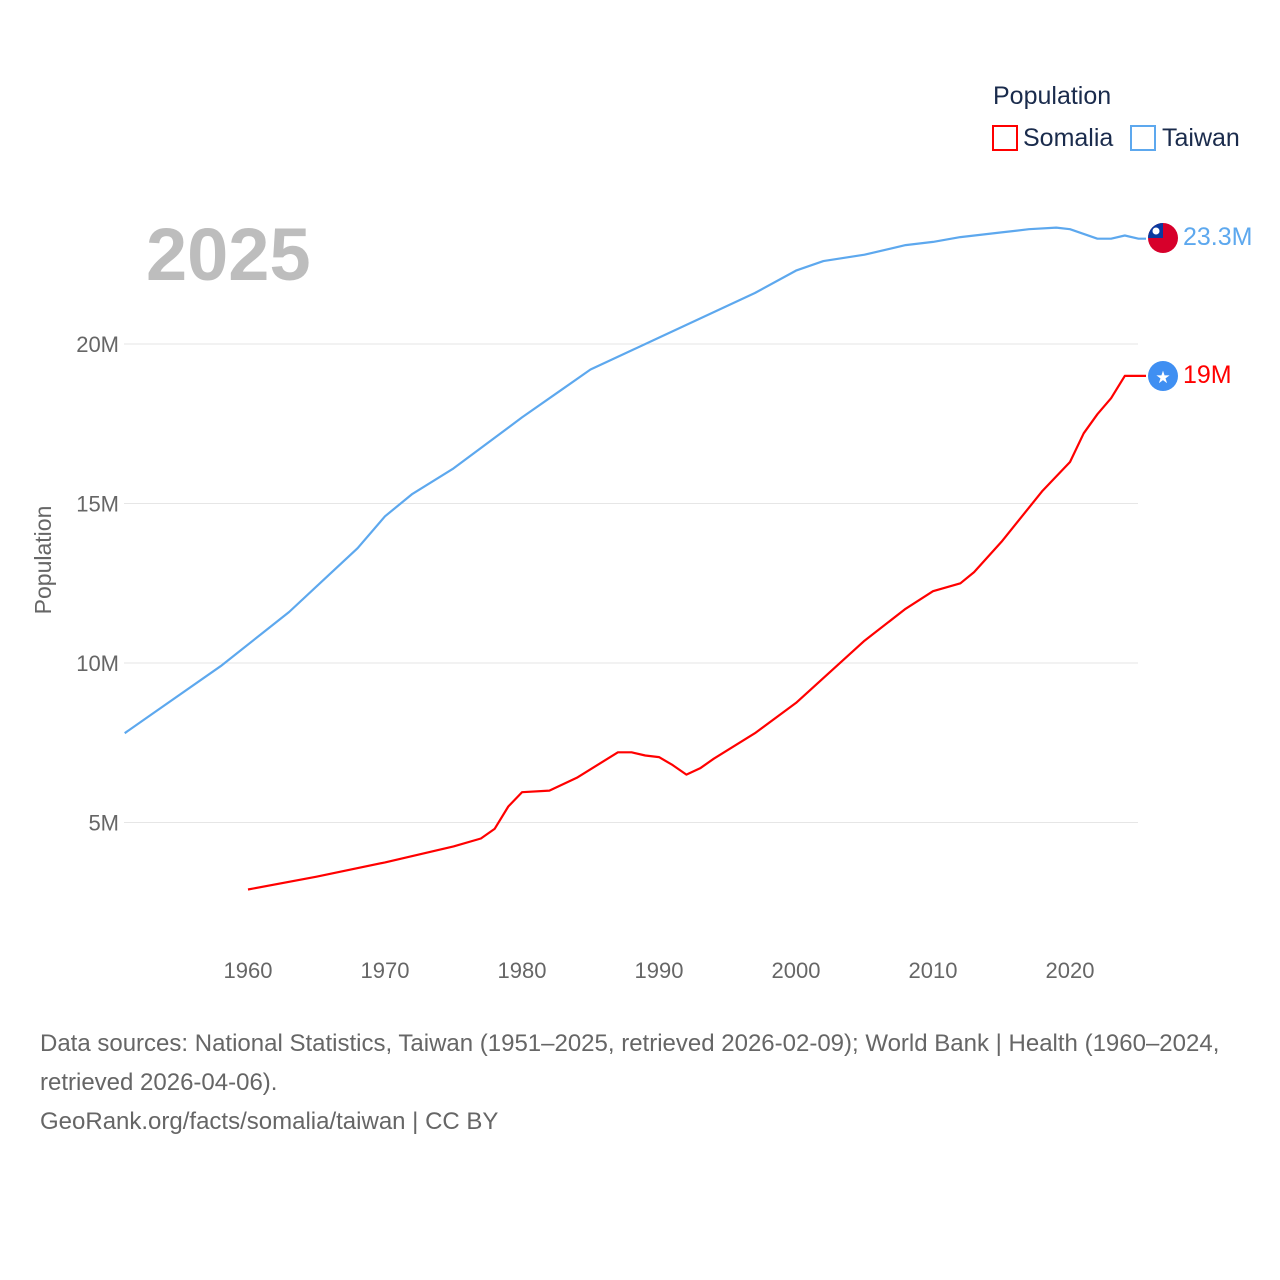 The width and height of the screenshot is (1280, 1280). Describe the element at coordinates (1143, 138) in the screenshot. I see `legend-swatch-taiwan` at that location.